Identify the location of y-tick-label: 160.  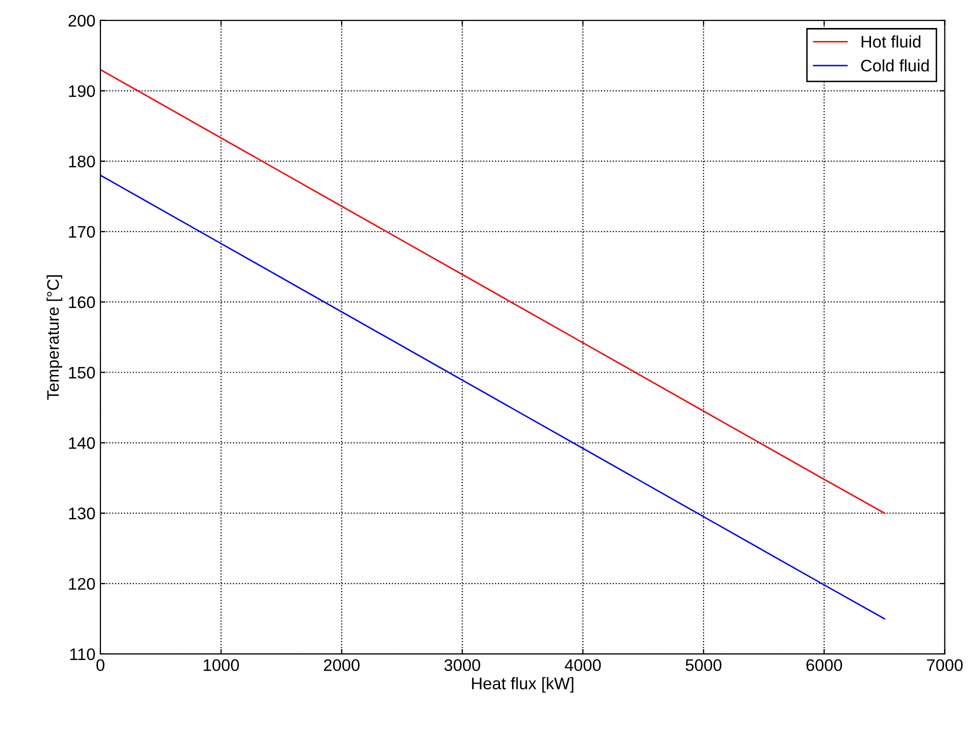
(82, 302).